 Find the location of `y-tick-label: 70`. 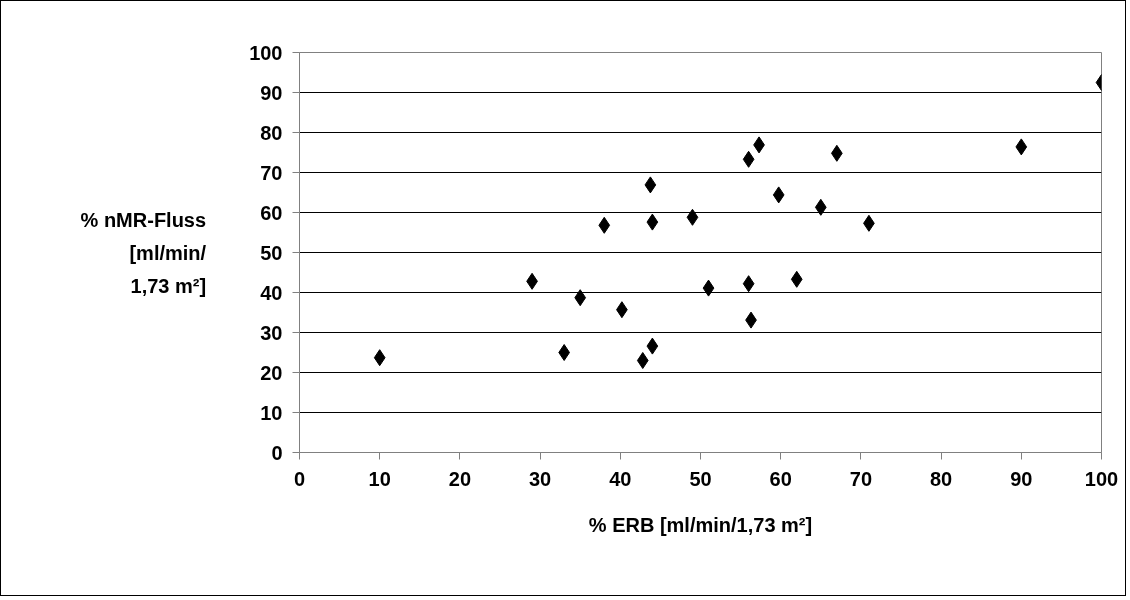

y-tick-label: 70 is located at coordinates (271, 172).